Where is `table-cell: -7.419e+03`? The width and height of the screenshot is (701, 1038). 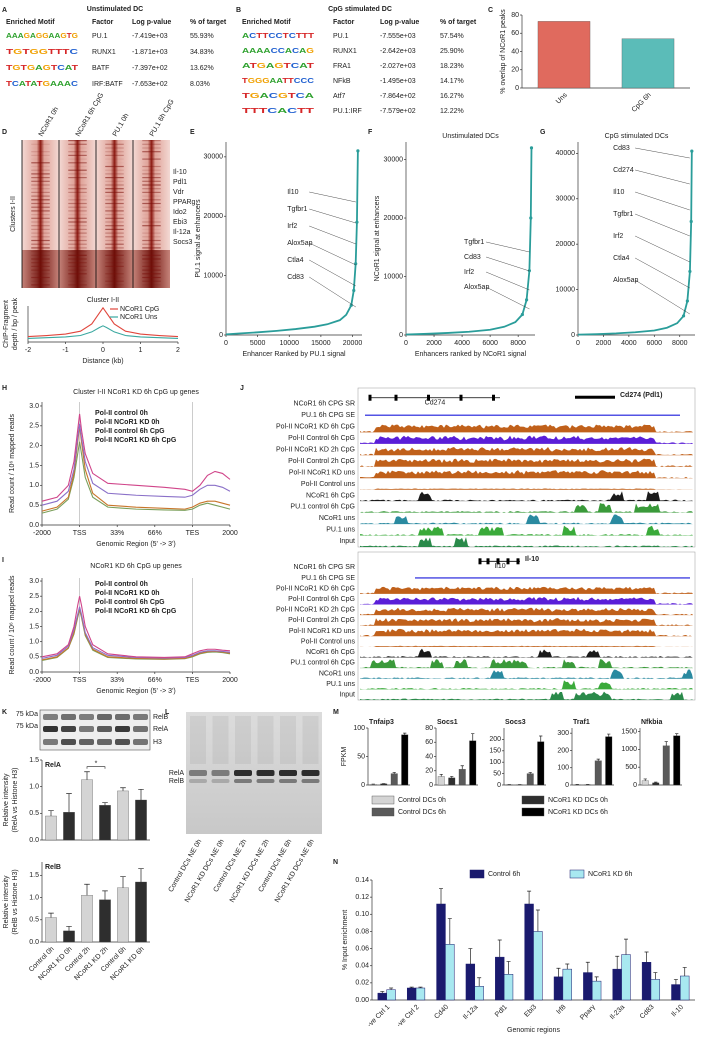 table-cell: -7.419e+03 is located at coordinates (150, 36).